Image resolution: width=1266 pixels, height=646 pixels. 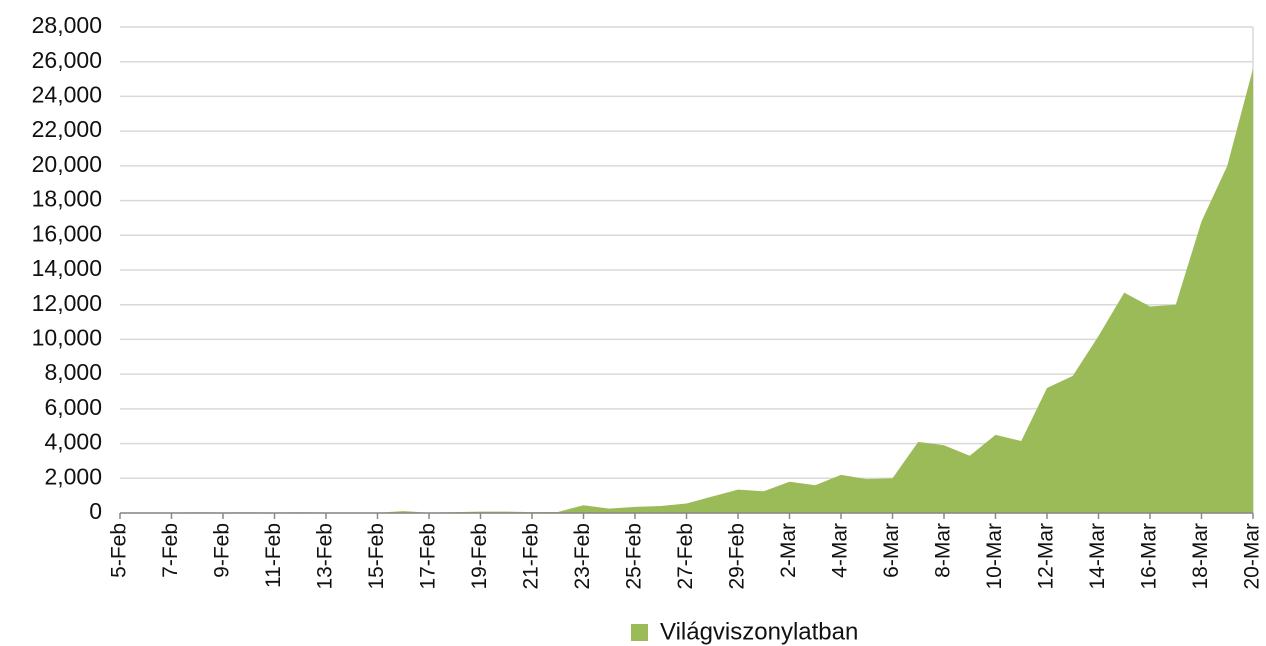 What do you see at coordinates (634, 556) in the screenshot?
I see `x-tick-label: 25-Feb` at bounding box center [634, 556].